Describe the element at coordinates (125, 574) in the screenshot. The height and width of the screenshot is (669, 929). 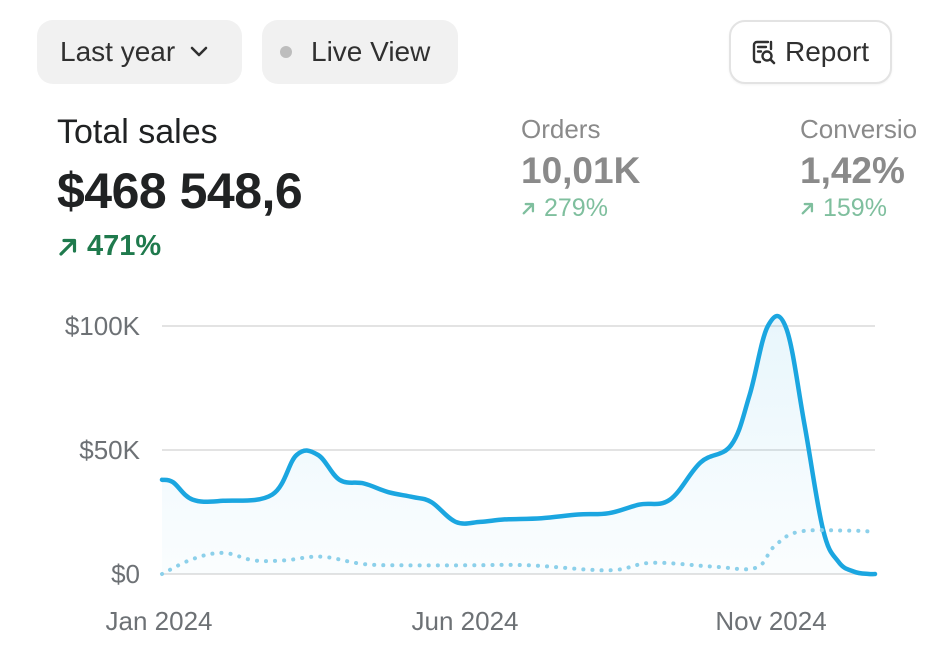
I see `y-tick-label: $0` at that location.